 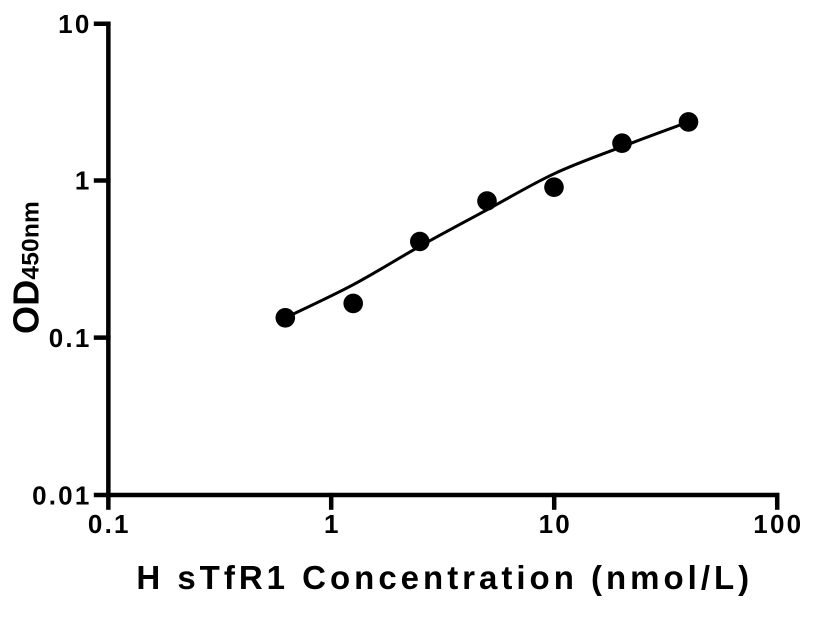 I want to click on svg-text: 0.01, so click(x=61, y=496).